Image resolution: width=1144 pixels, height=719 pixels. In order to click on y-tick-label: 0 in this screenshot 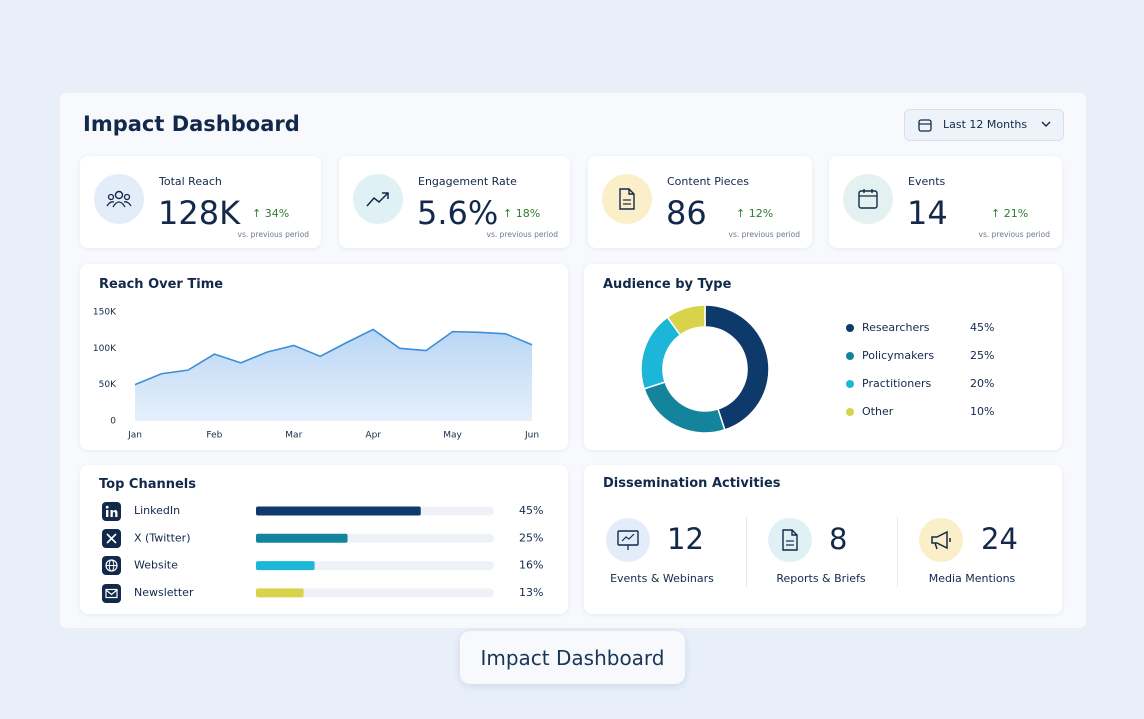, I will do `click(113, 422)`.